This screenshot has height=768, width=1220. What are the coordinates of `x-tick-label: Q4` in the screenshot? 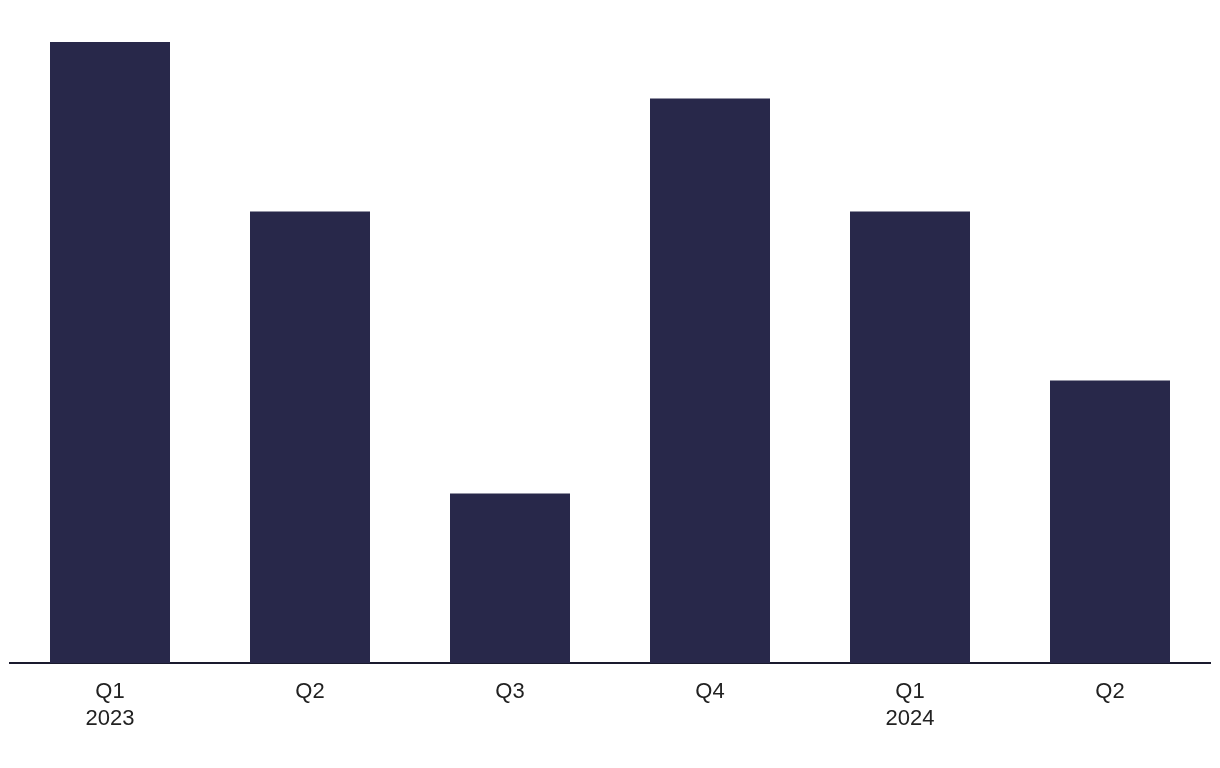 It's located at (710, 691).